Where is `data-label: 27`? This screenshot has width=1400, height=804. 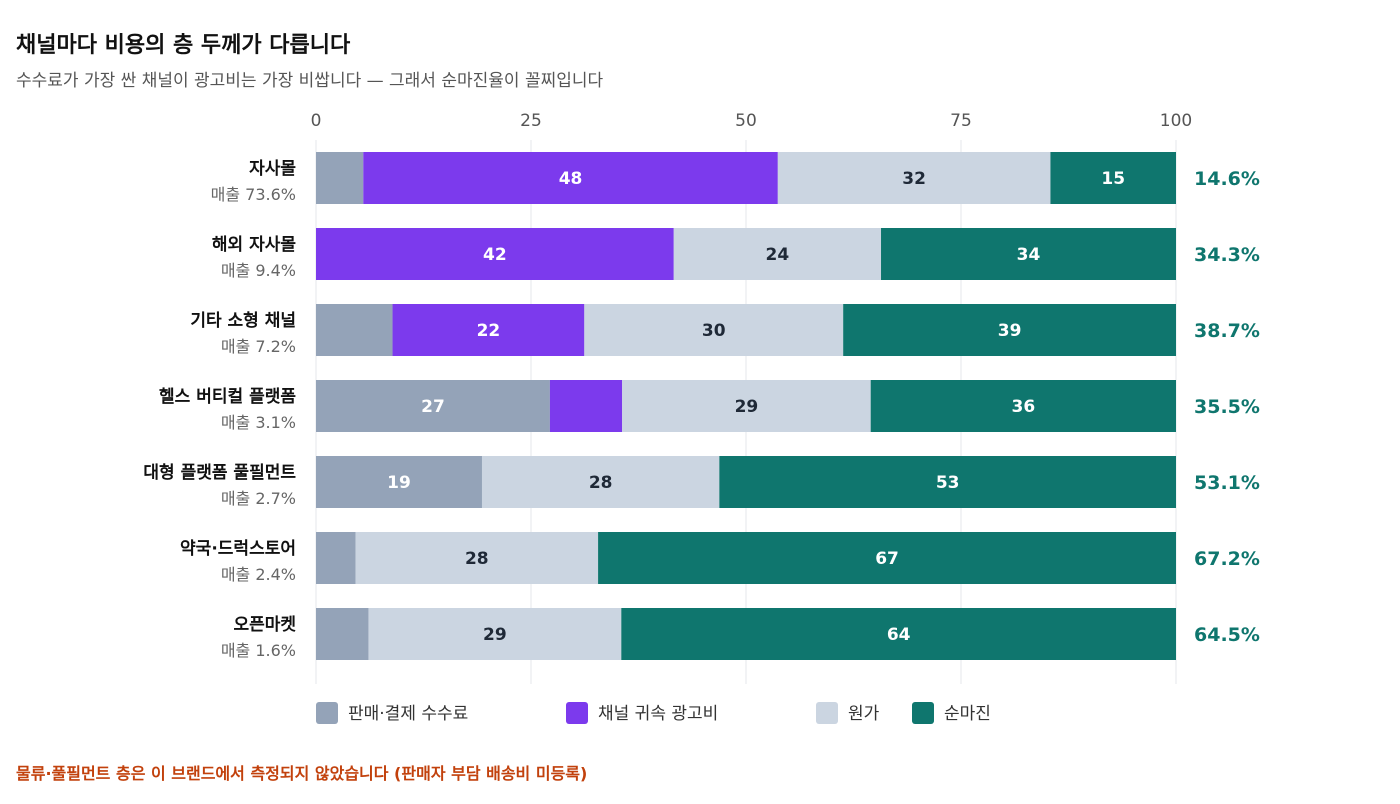 data-label: 27 is located at coordinates (433, 407).